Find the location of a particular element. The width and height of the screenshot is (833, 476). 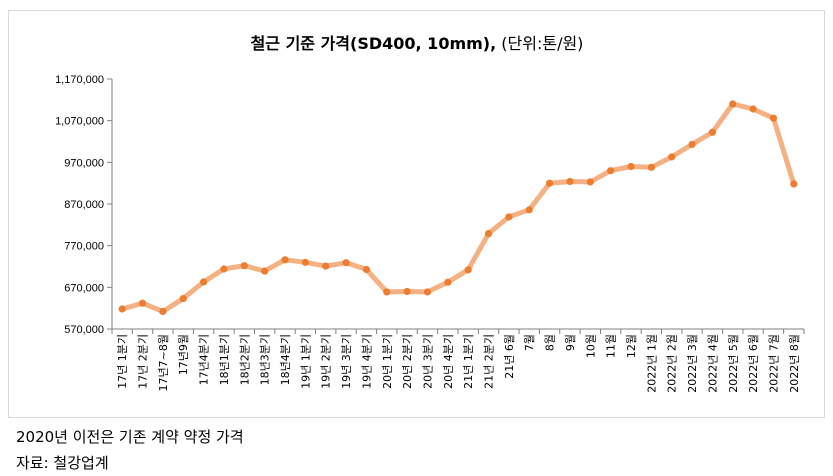

chart-title: 철근 기준 가격(SD400, 10mm), (단위:톤/원) is located at coordinates (417, 43).